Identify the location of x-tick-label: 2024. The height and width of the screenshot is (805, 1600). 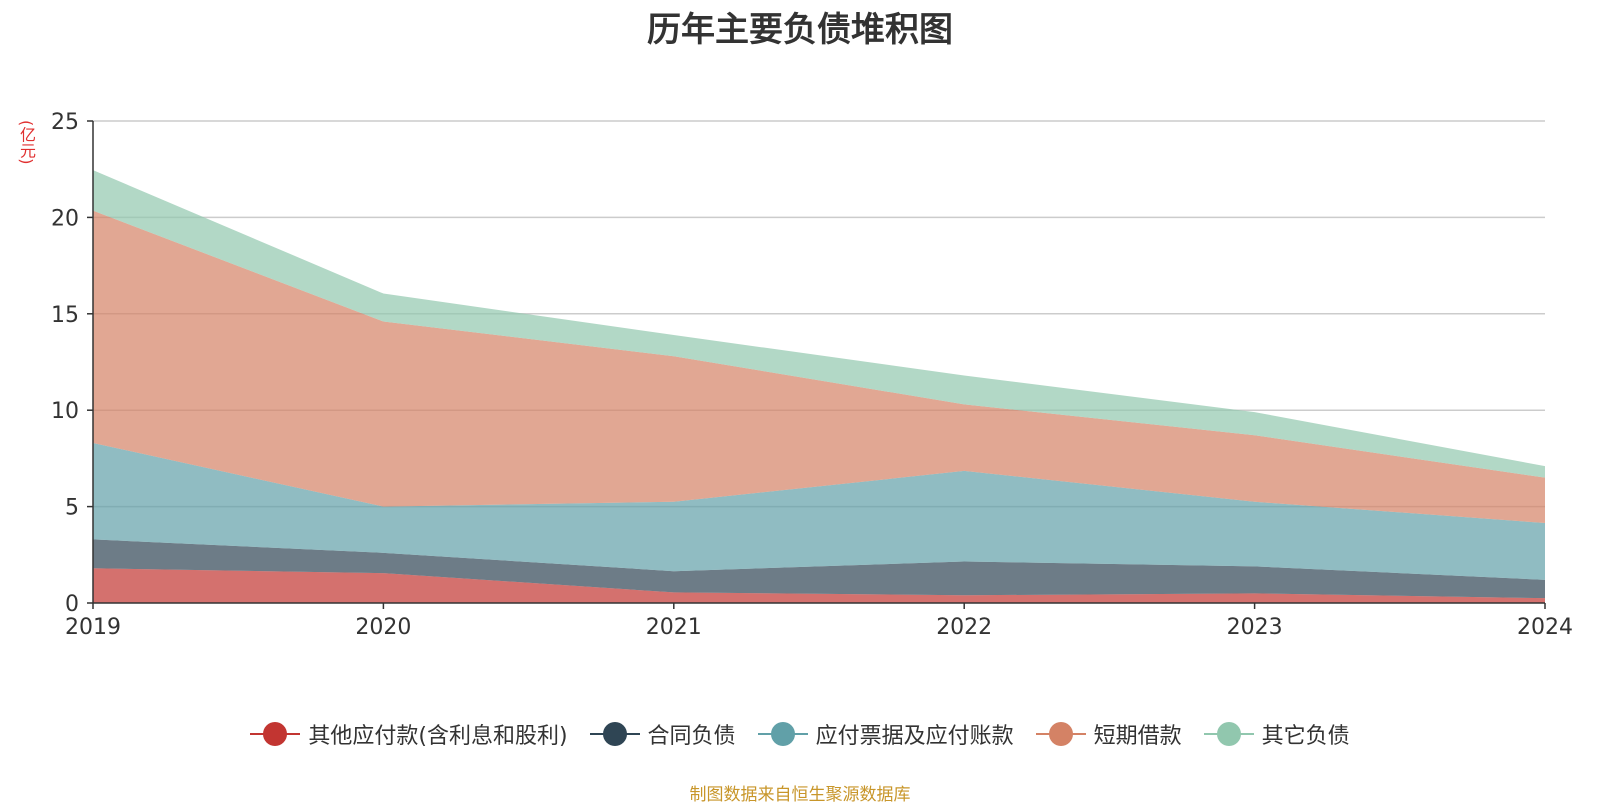
(1545, 627).